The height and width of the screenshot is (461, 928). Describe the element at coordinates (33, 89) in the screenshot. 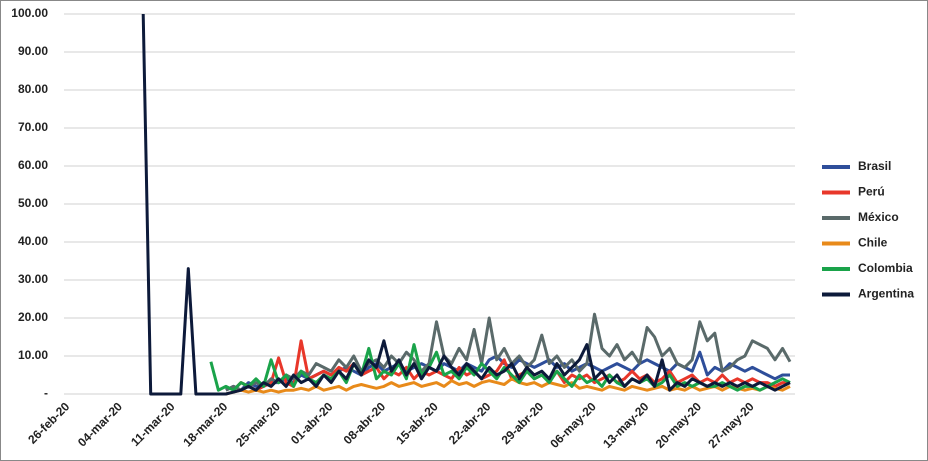

I see `y-tick-label: 80.00` at that location.